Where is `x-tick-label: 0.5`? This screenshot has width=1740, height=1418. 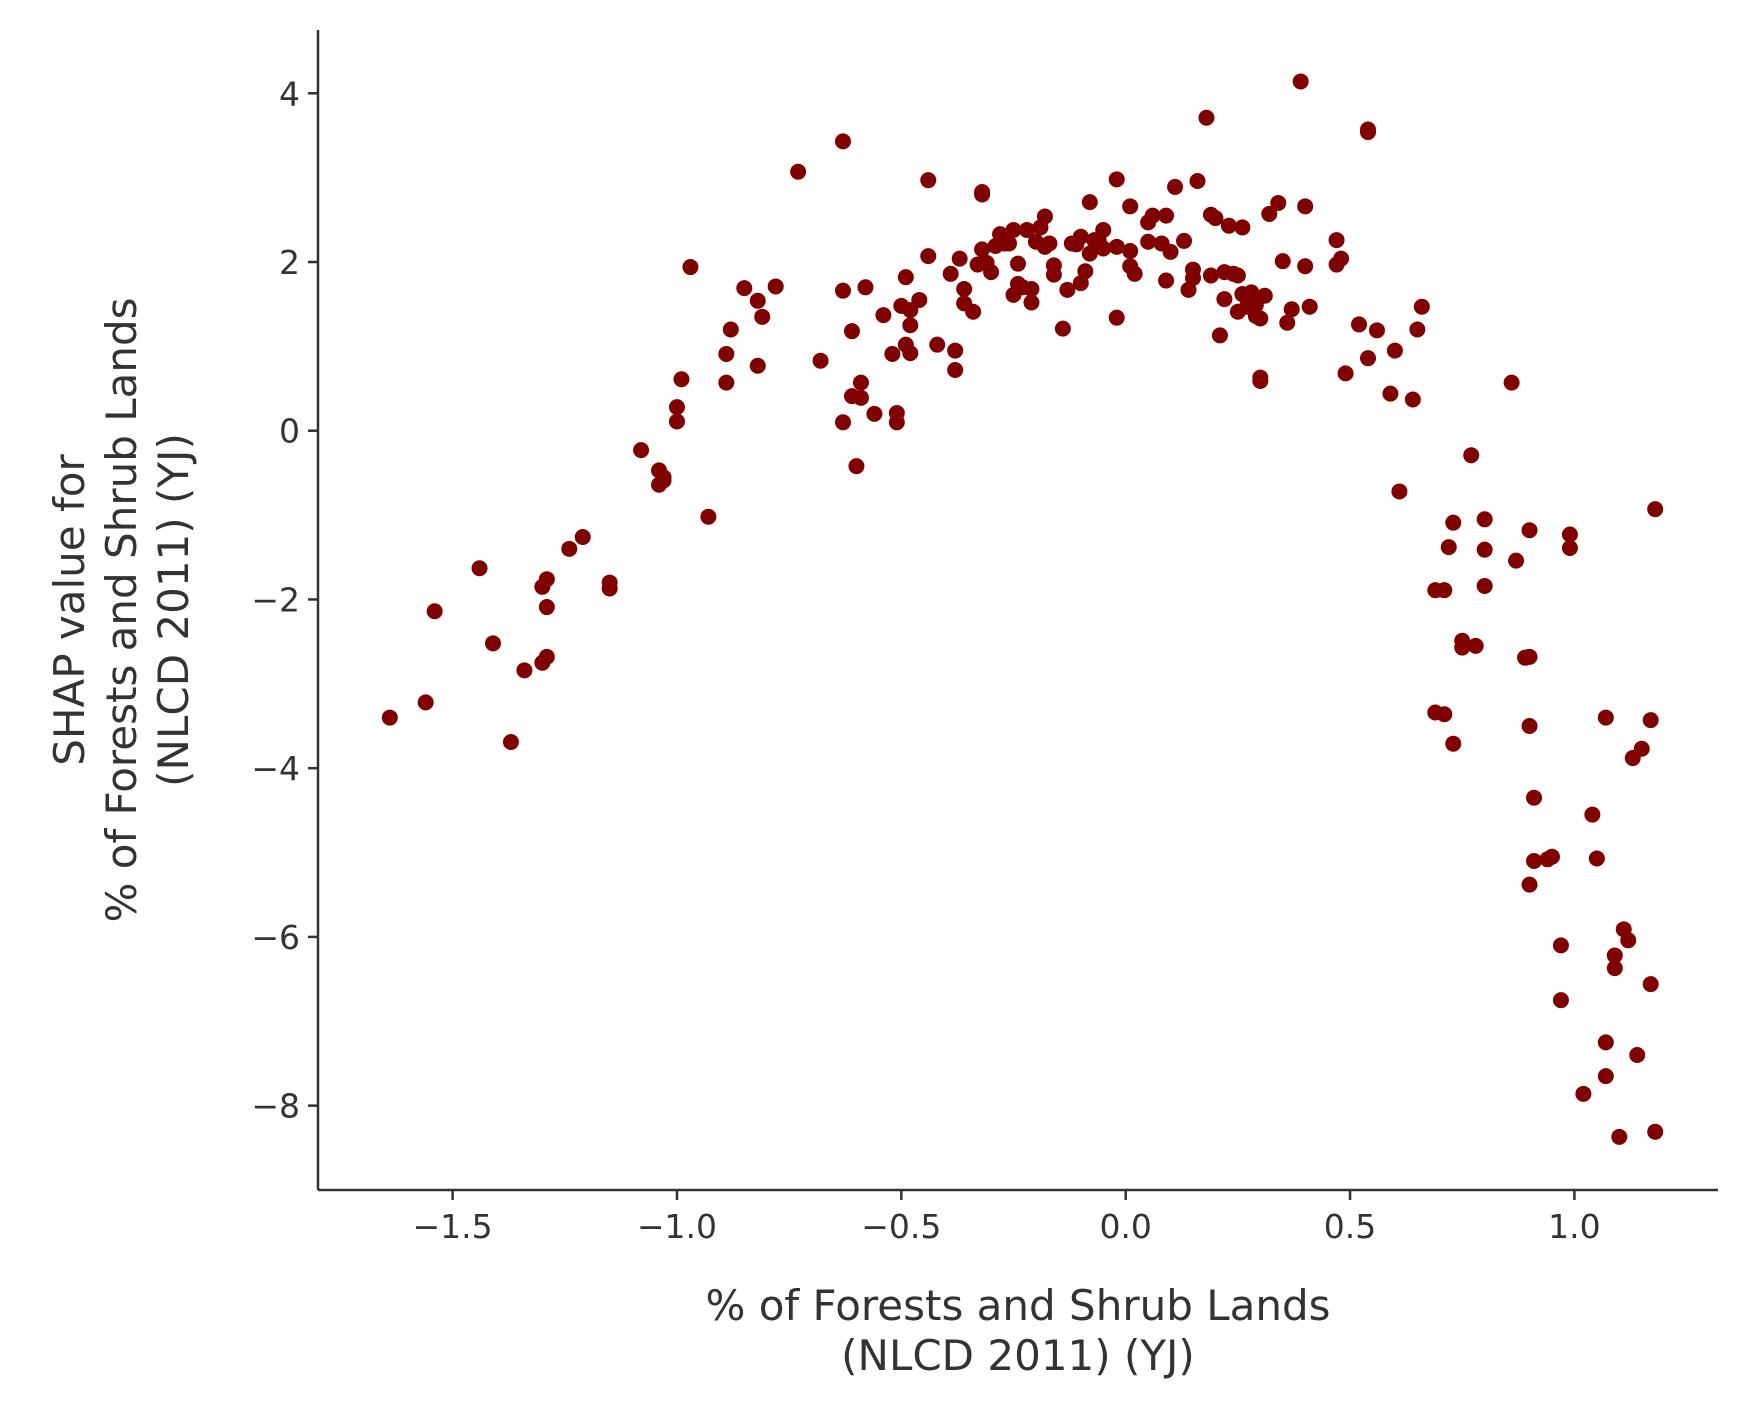 x-tick-label: 0.5 is located at coordinates (1350, 1226).